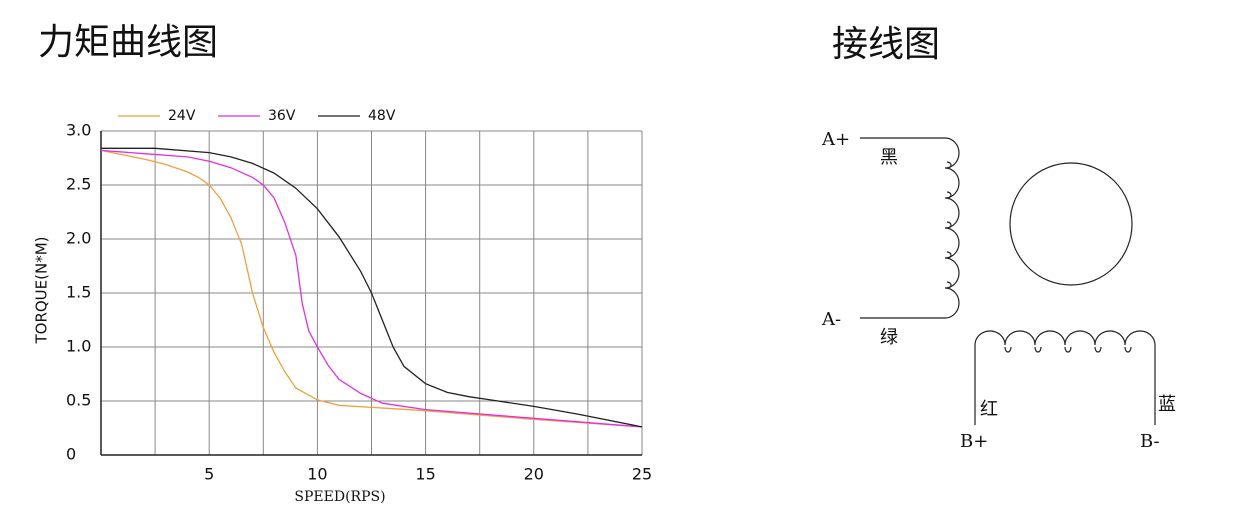  Describe the element at coordinates (425, 474) in the screenshot. I see `x-tick-label: 15` at that location.